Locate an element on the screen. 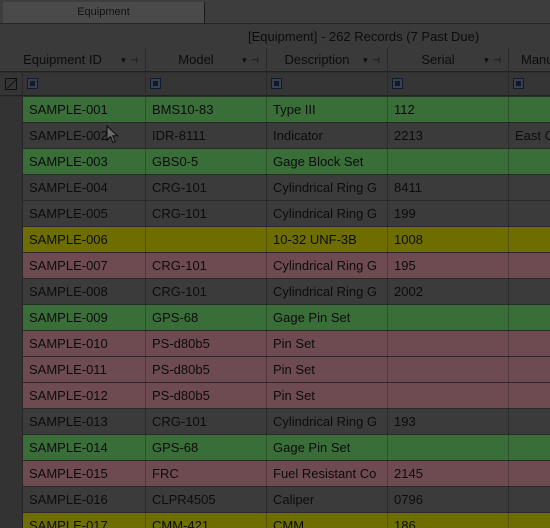 This screenshot has height=528, width=550. cell-desc: Fuel Resistant Co is located at coordinates (327, 474).